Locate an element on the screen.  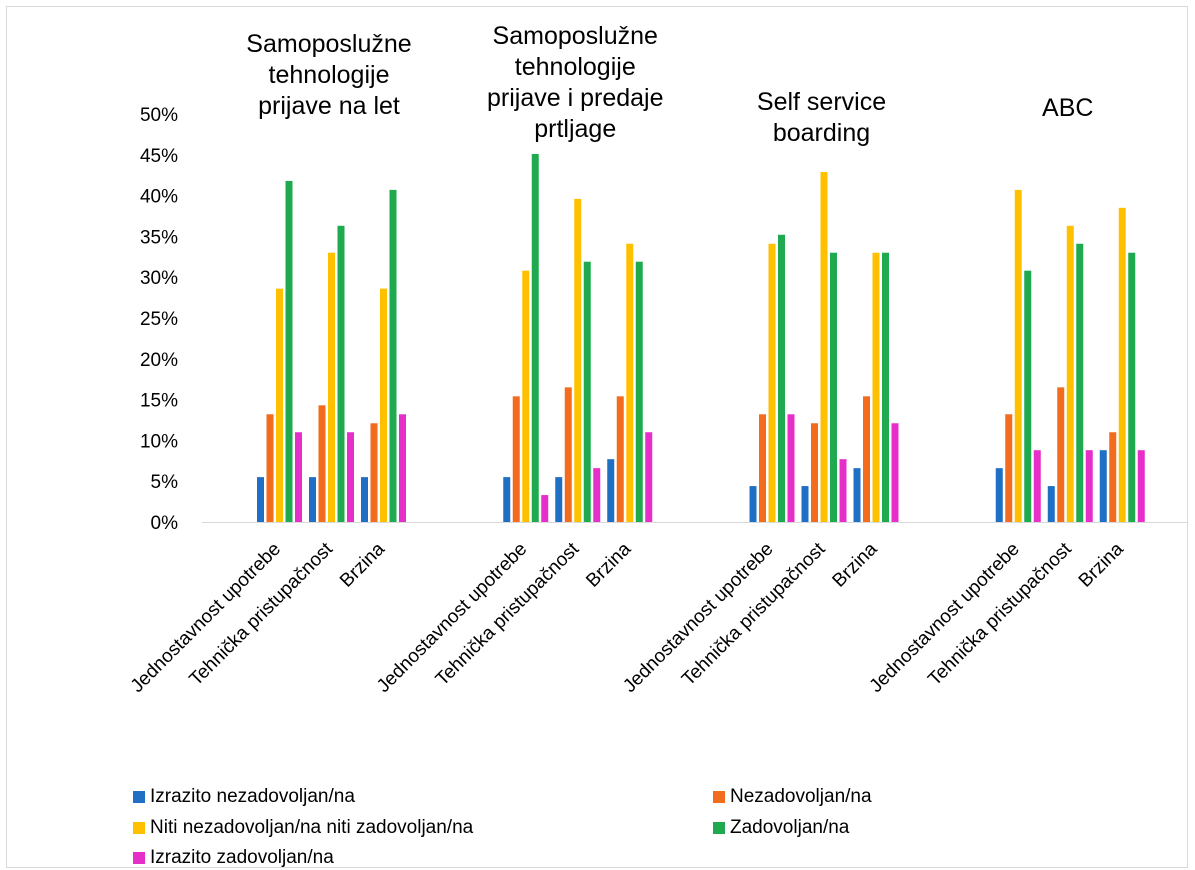
legend-item-zadovoljan: Zadovoljan/na is located at coordinates (781, 828).